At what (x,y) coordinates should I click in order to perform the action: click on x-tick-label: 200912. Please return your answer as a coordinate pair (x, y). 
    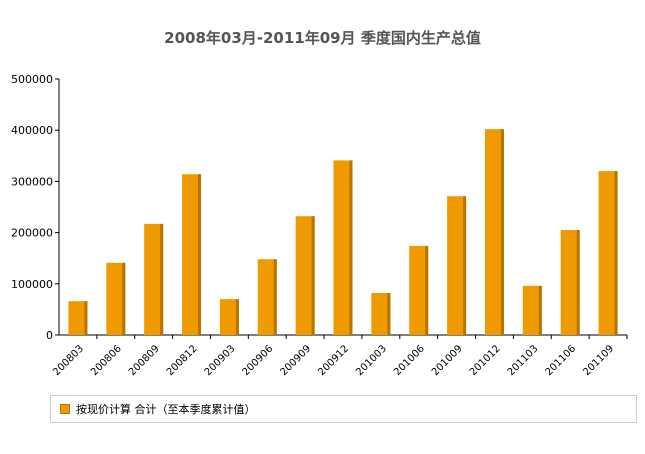
    Looking at the image, I should click on (333, 360).